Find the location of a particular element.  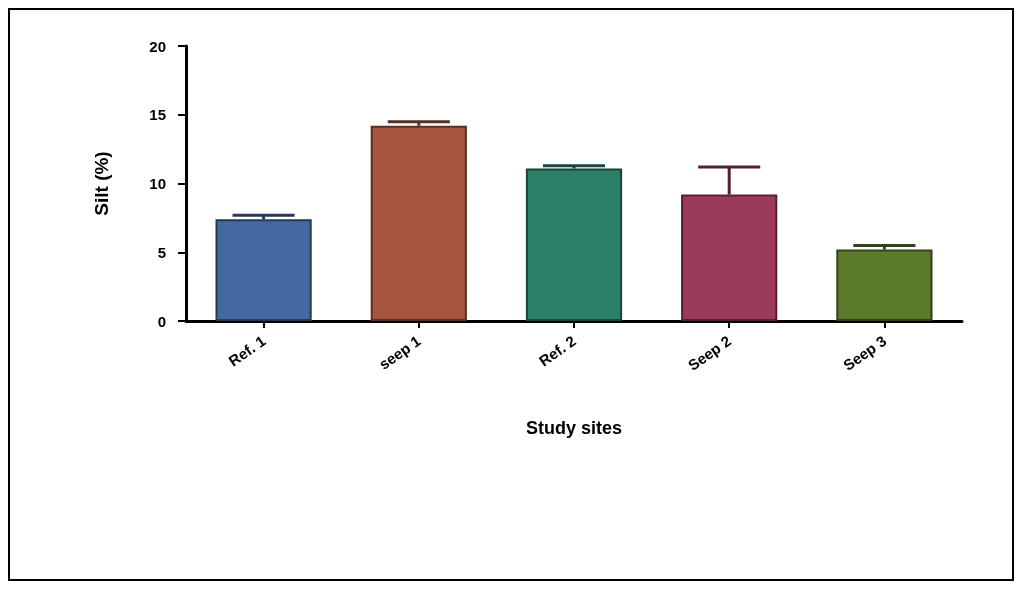

x-tick-label: Seep 2 is located at coordinates (709, 353).